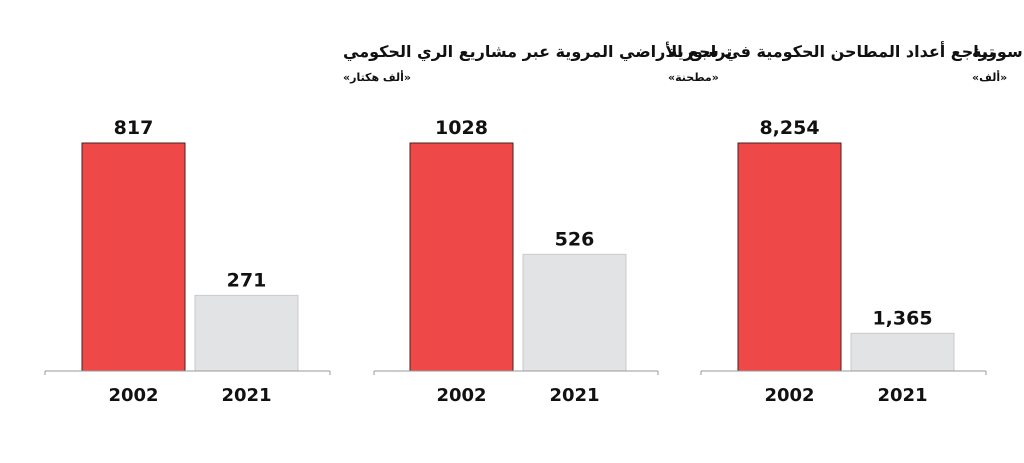  What do you see at coordinates (989, 77) in the screenshot?
I see `chart-subtitle: «ألف»` at bounding box center [989, 77].